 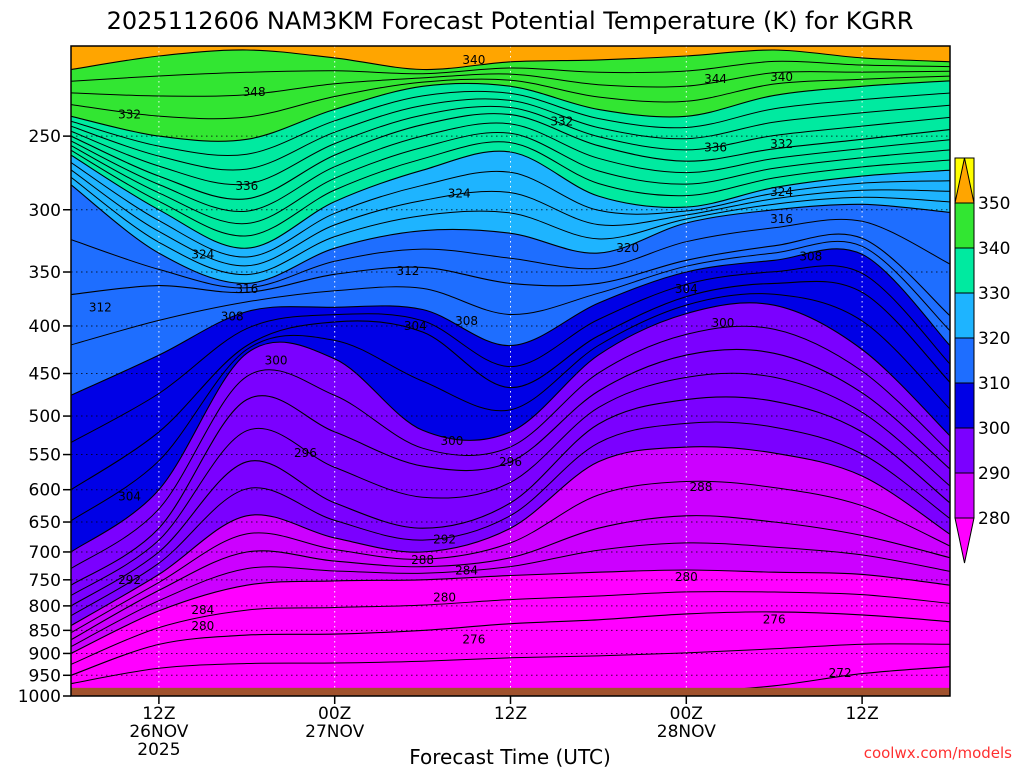 I want to click on contour-label: 336, so click(x=715, y=147).